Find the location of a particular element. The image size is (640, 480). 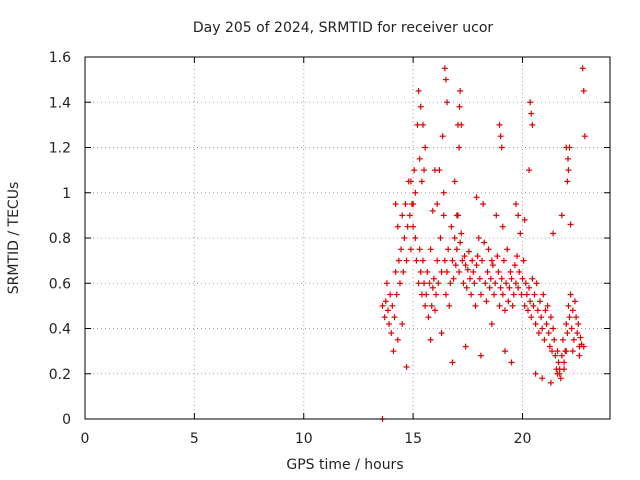

y-tick-label: 1.4 is located at coordinates (60, 103).